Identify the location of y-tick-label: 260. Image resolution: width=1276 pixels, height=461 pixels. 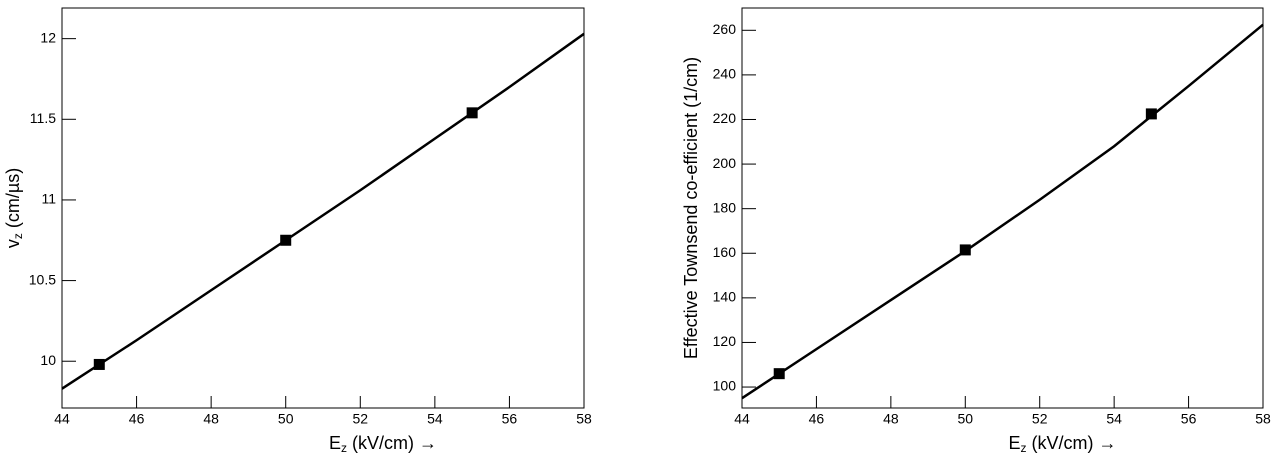
(725, 29).